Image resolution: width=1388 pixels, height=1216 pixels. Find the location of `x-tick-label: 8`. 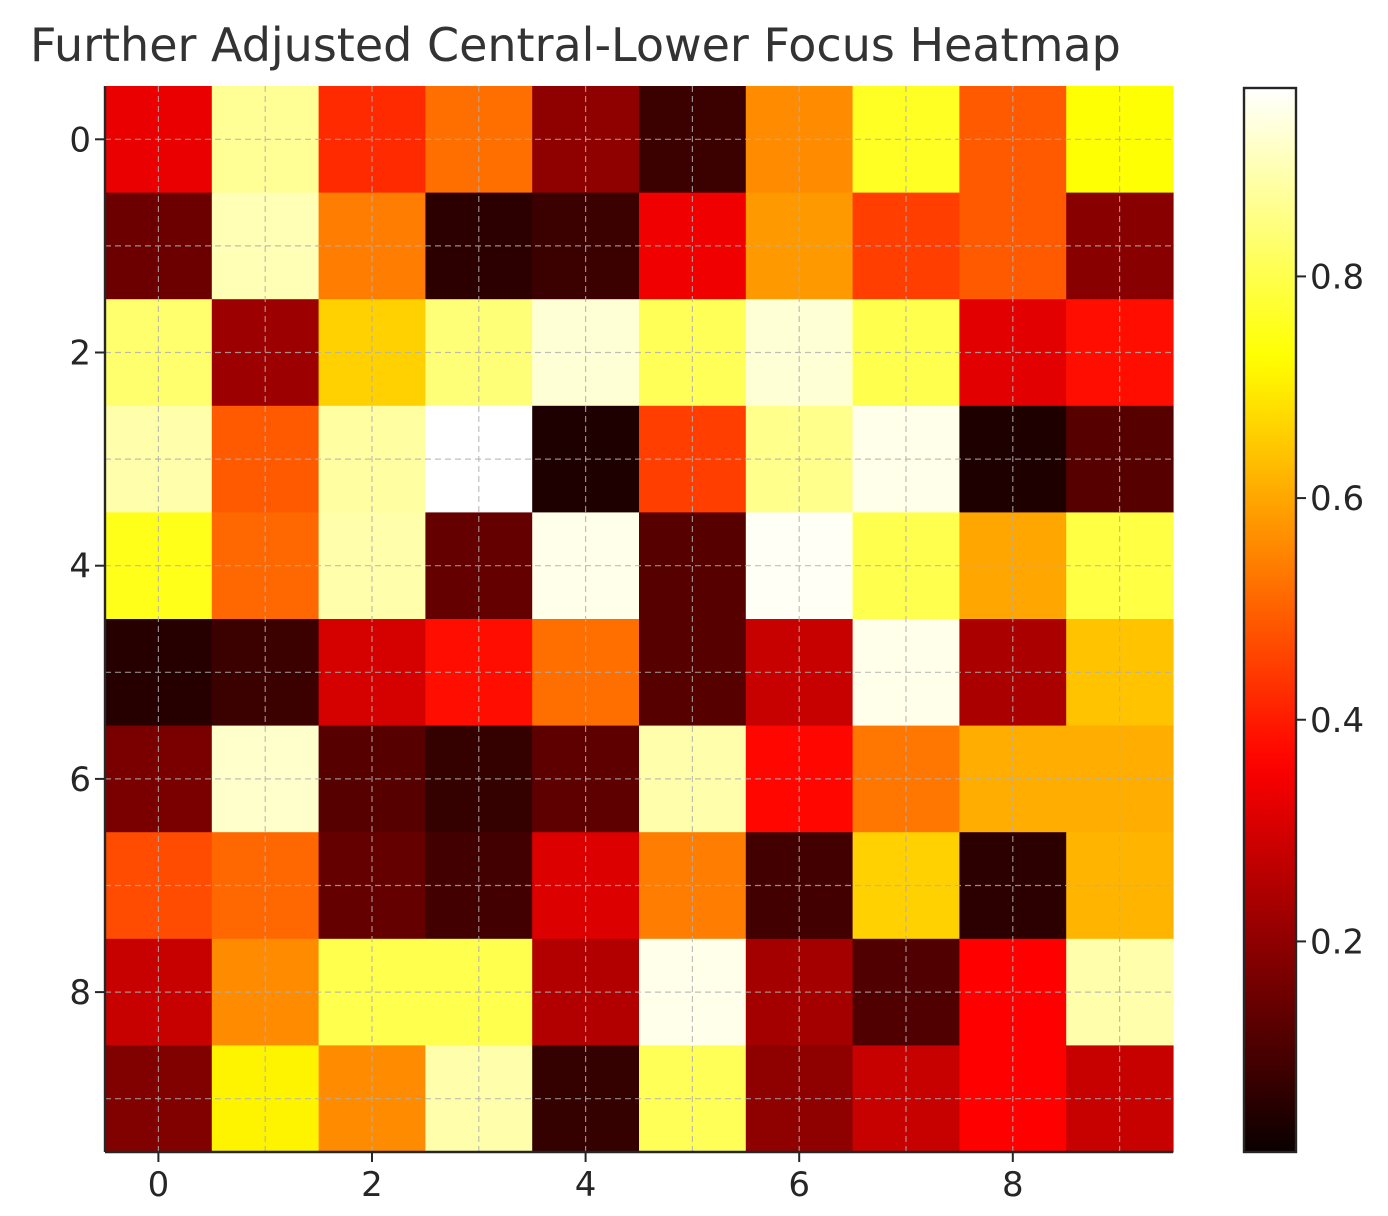

x-tick-label: 8 is located at coordinates (1013, 1185).